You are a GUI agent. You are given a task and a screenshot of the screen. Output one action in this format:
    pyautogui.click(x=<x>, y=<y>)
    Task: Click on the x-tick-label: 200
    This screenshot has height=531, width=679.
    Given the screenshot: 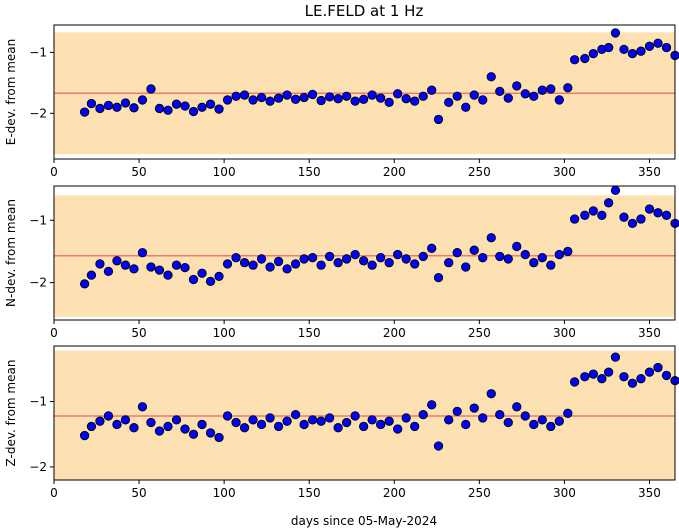 What is the action you would take?
    pyautogui.click(x=394, y=172)
    